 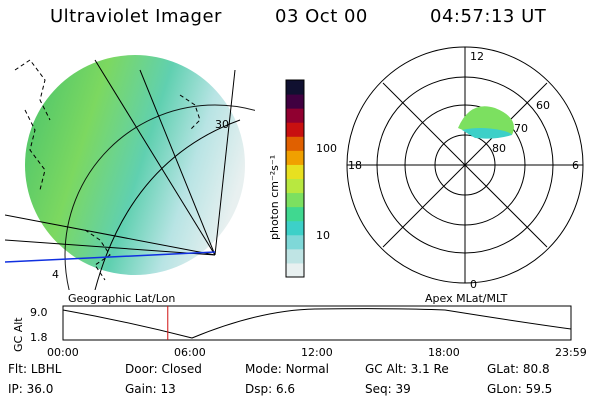 I want to click on mlt-label-6: 6, so click(x=575, y=165).